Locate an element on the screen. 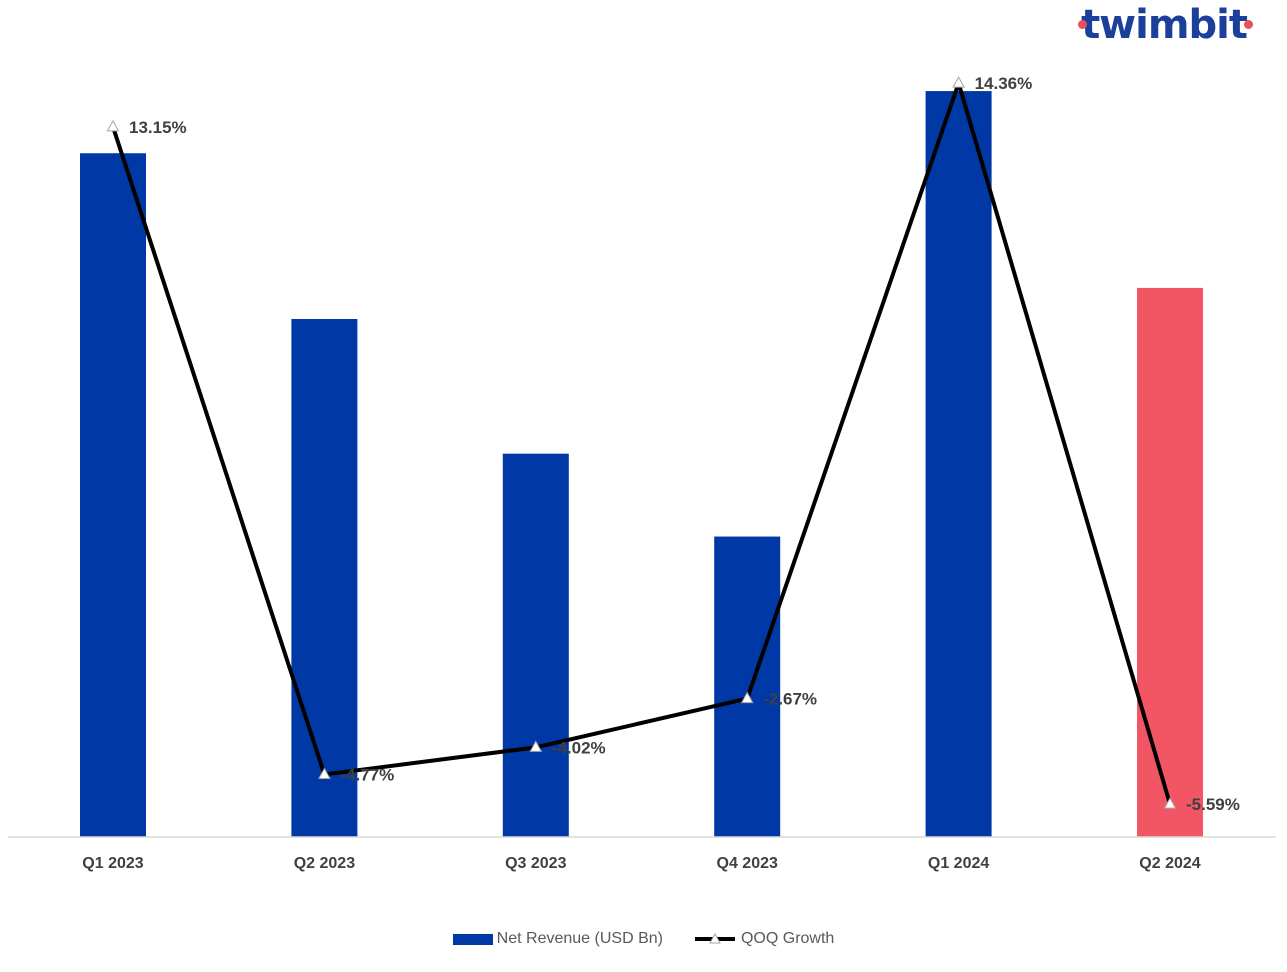 Image resolution: width=1287 pixels, height=972 pixels. chart-legend: Net Revenue (USD Bn) QOQ Growth is located at coordinates (643, 939).